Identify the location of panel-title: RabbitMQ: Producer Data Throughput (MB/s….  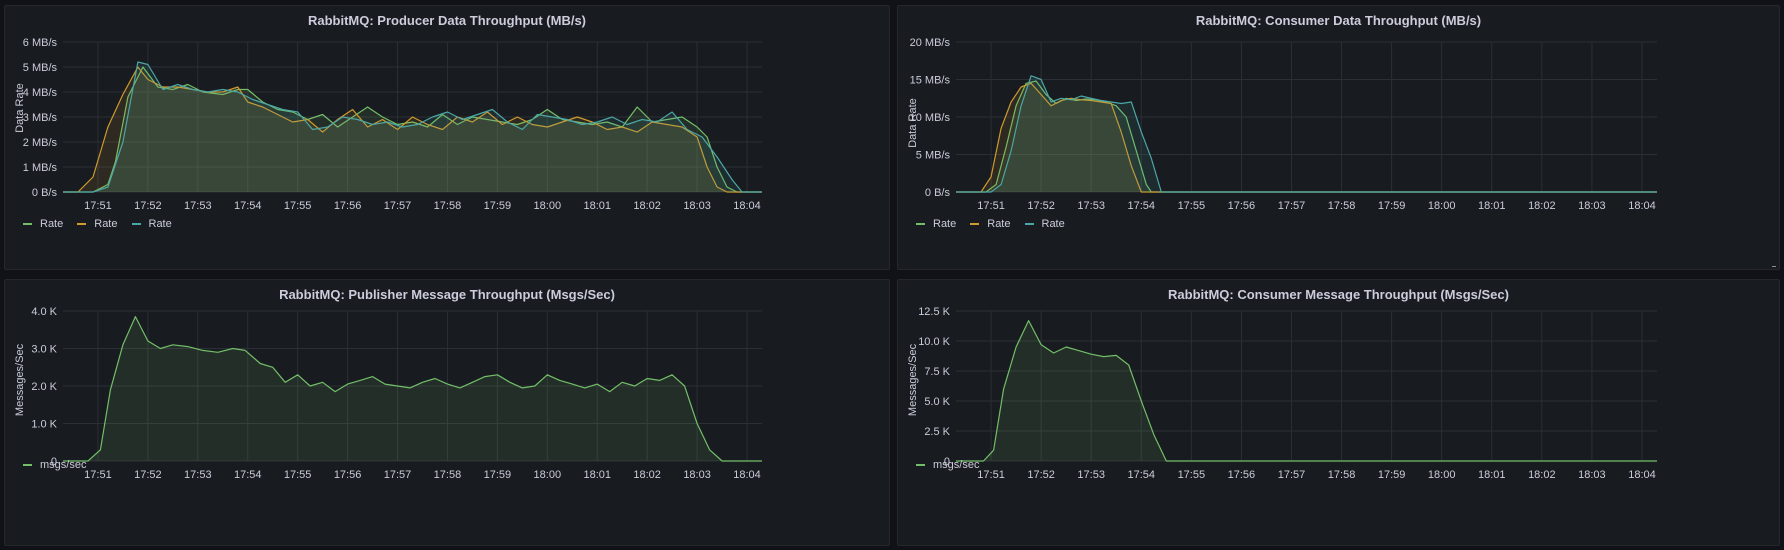
(447, 20).